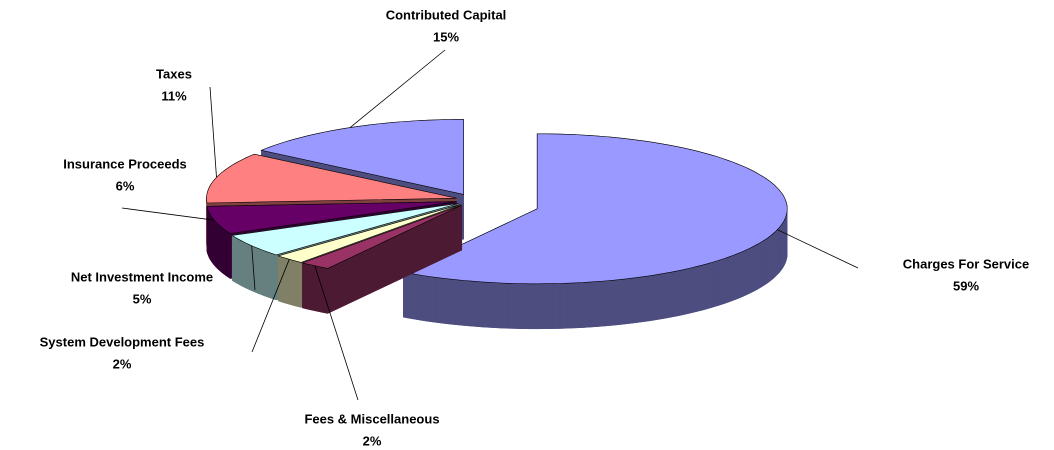 This screenshot has height=450, width=1054. Describe the element at coordinates (966, 285) in the screenshot. I see `slice-value-label: 59%` at that location.